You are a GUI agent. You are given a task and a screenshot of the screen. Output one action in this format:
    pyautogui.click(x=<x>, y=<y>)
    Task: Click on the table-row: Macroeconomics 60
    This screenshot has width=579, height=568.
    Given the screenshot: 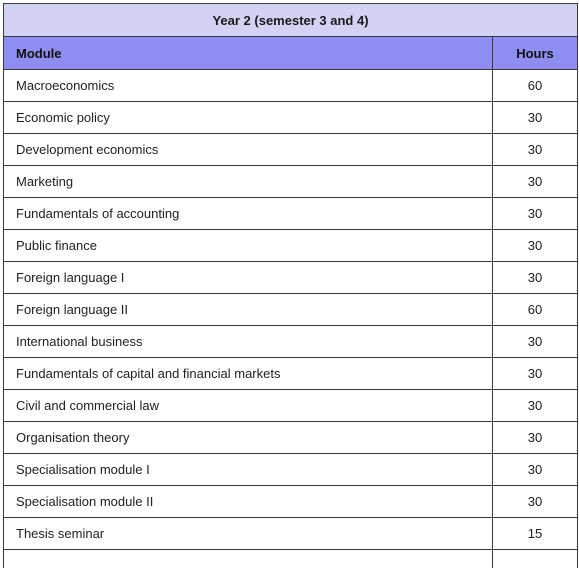 What is the action you would take?
    pyautogui.click(x=290, y=85)
    